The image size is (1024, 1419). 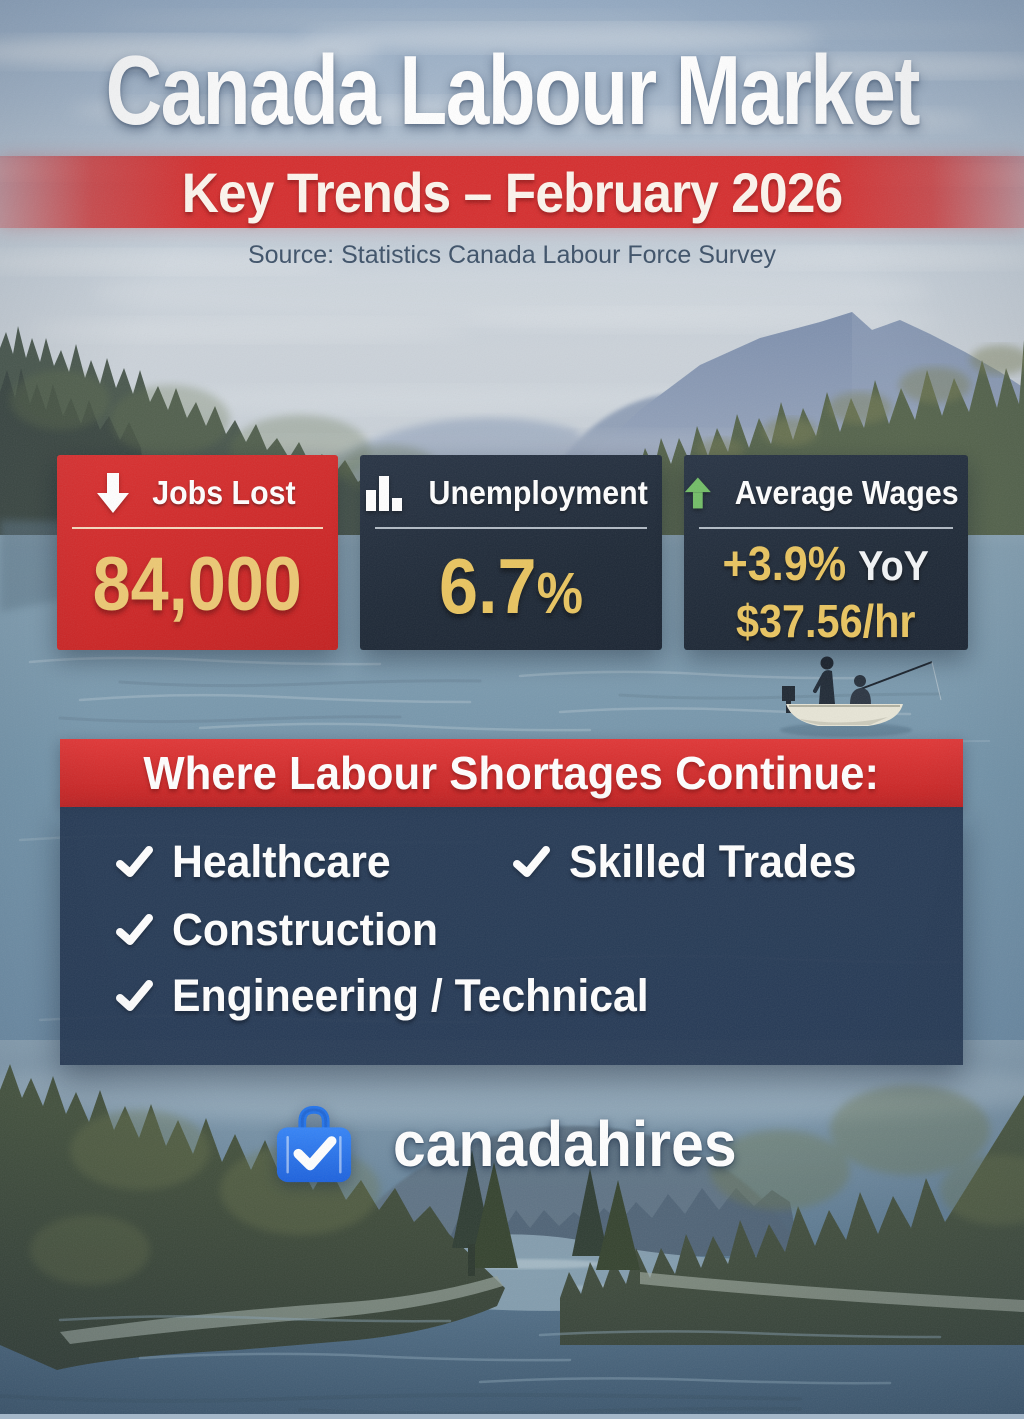 I want to click on arrow-up-icon, so click(x=697, y=493).